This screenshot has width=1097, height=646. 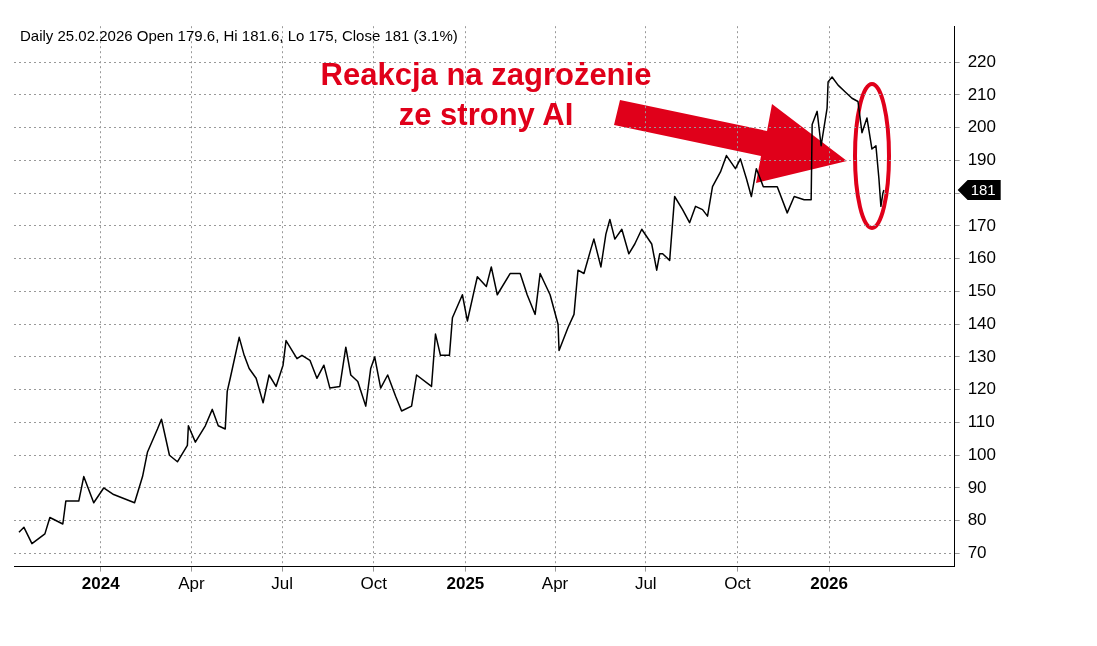 I want to click on x-tick-label: 2025, so click(x=465, y=584).